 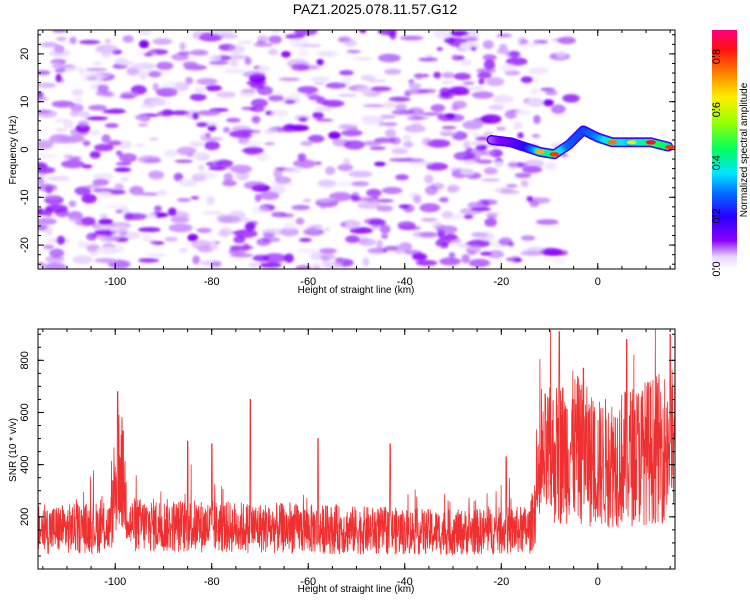 What do you see at coordinates (25, 102) in the screenshot?
I see `y-tick-label: 10` at bounding box center [25, 102].